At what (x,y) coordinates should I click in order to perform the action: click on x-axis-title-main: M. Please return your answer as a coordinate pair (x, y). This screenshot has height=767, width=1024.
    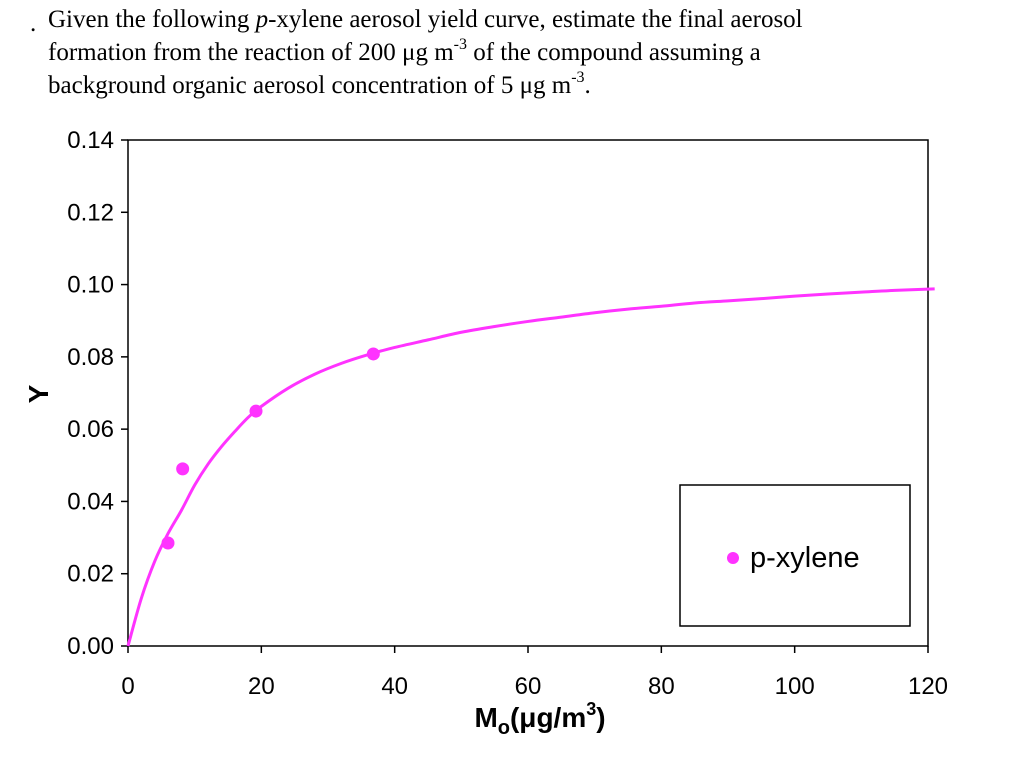
    Looking at the image, I should click on (485, 717).